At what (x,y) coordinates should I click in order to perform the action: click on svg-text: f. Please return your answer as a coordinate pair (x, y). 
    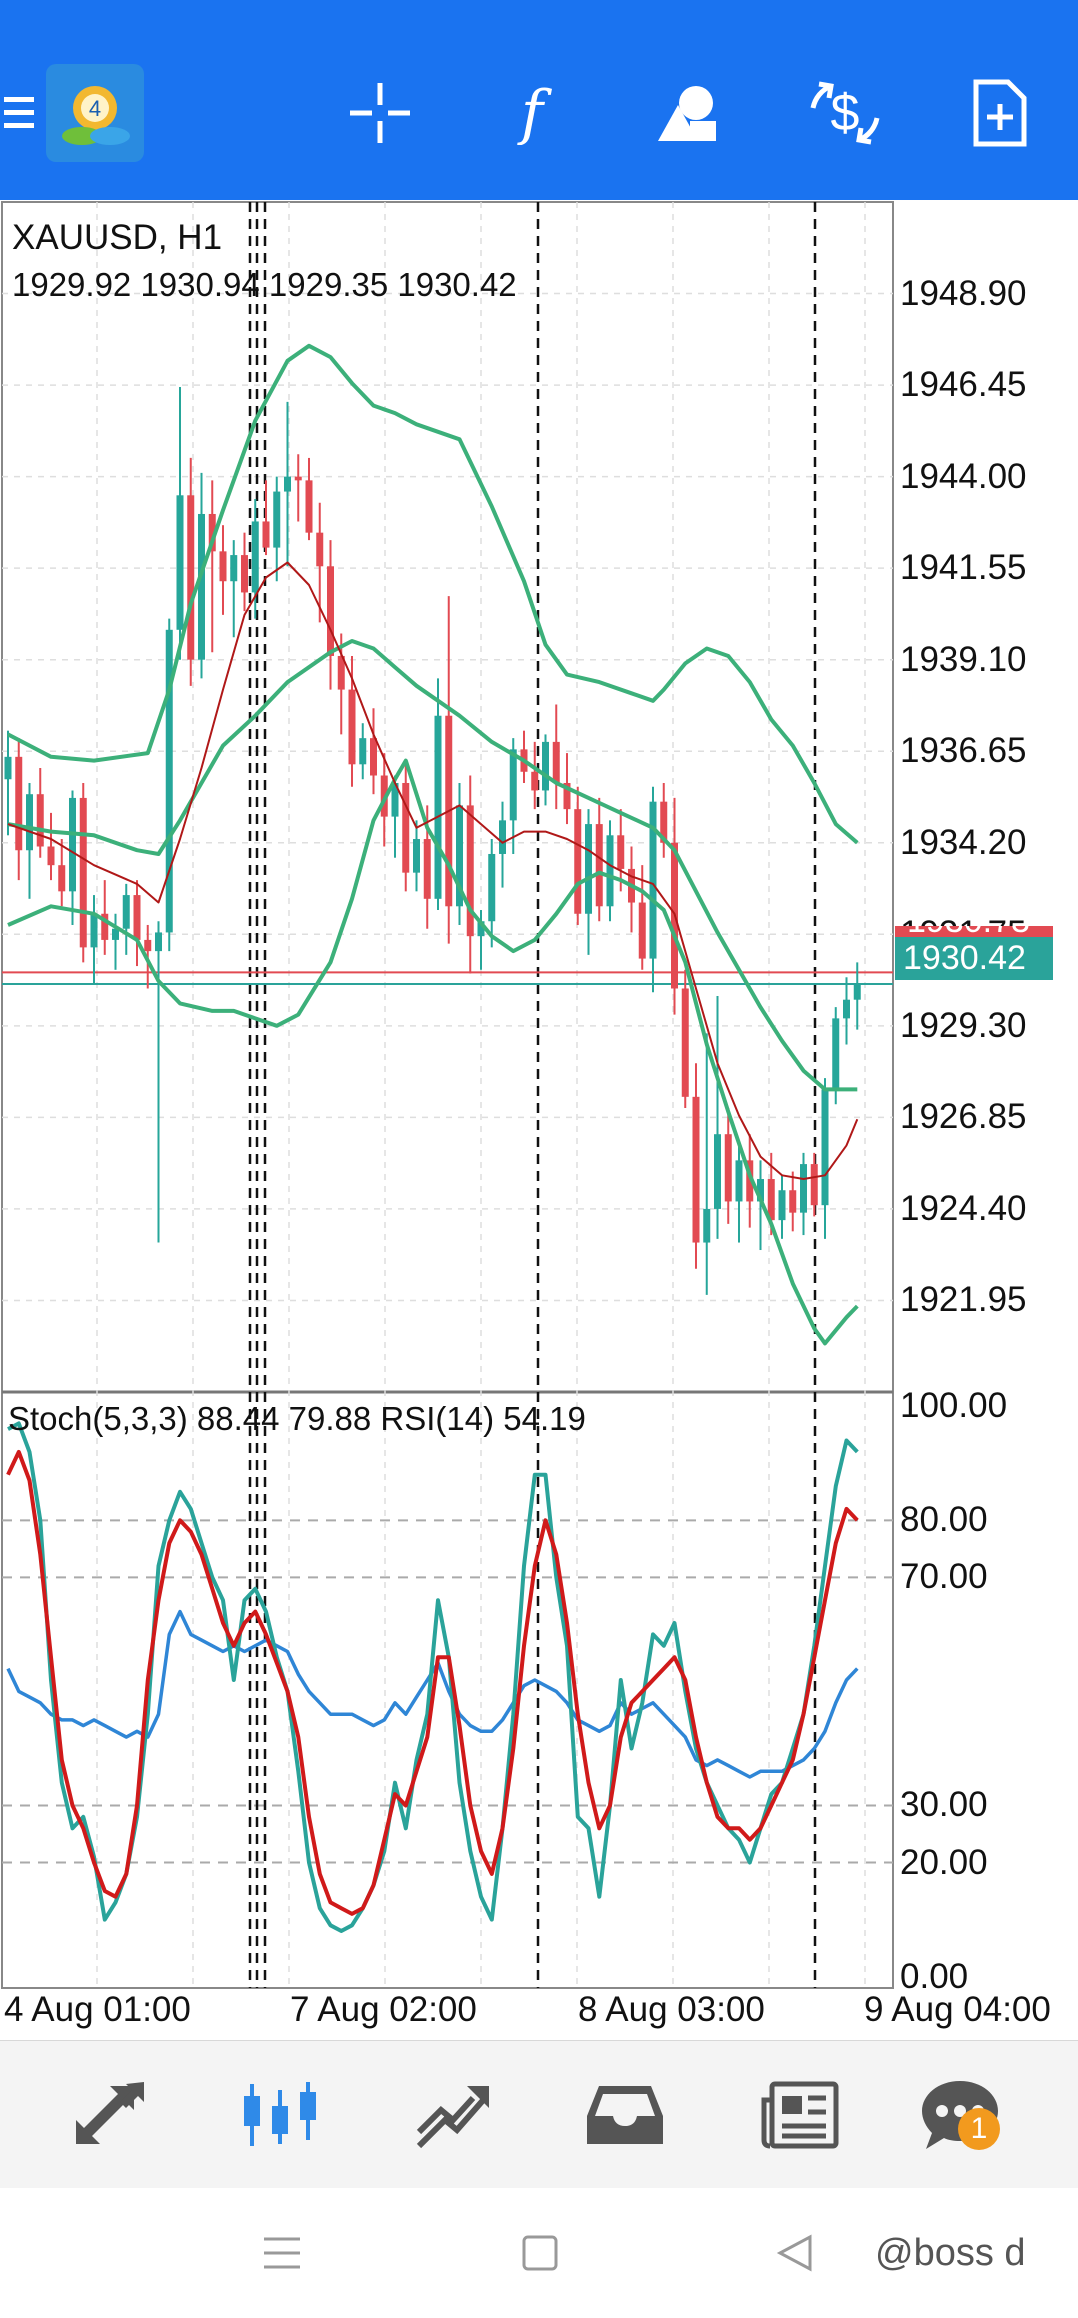
    Looking at the image, I should click on (535, 113).